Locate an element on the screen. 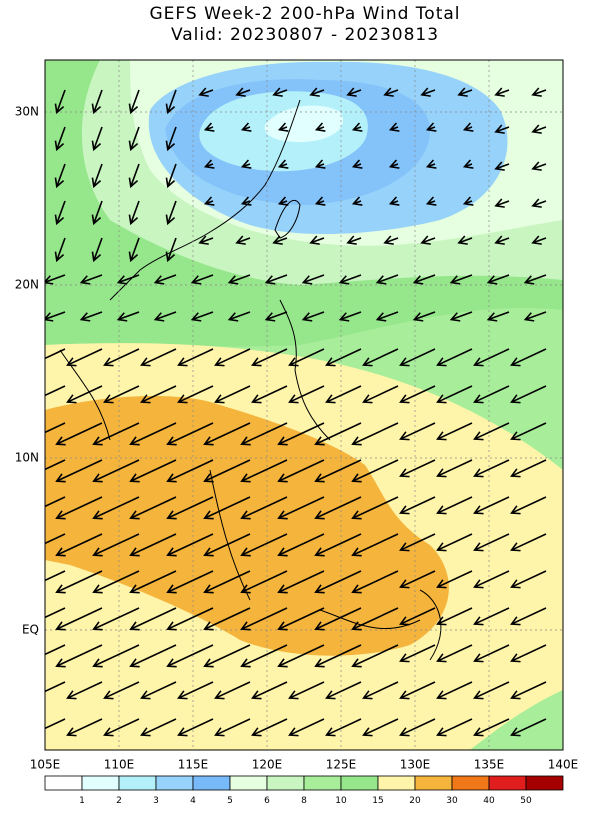 Image resolution: width=590 pixels, height=814 pixels. colorbar-label: 2 is located at coordinates (119, 801).